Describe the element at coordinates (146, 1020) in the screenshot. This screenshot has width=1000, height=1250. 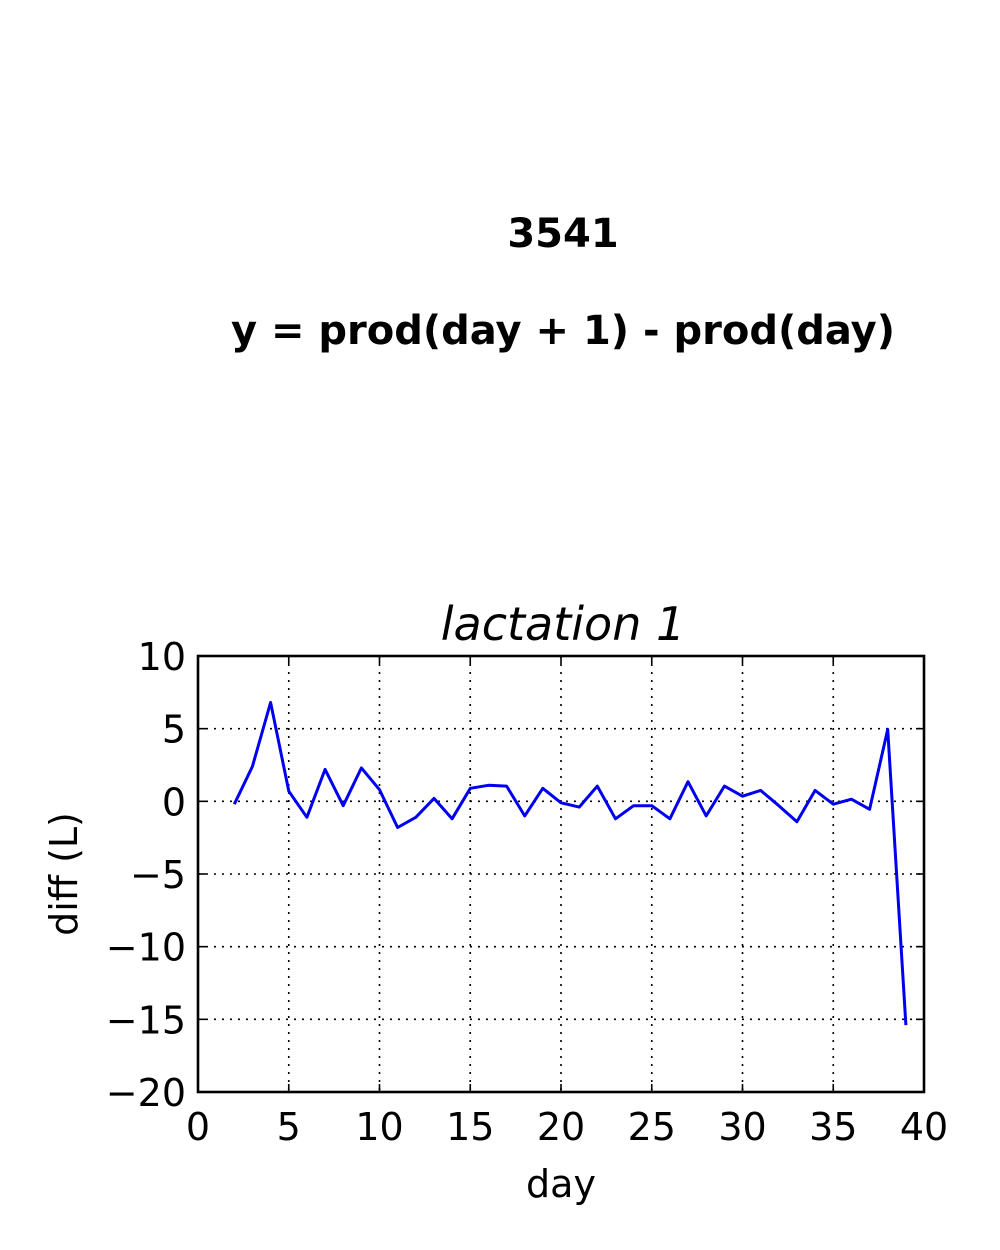
I see `y-tick-label: −15` at that location.